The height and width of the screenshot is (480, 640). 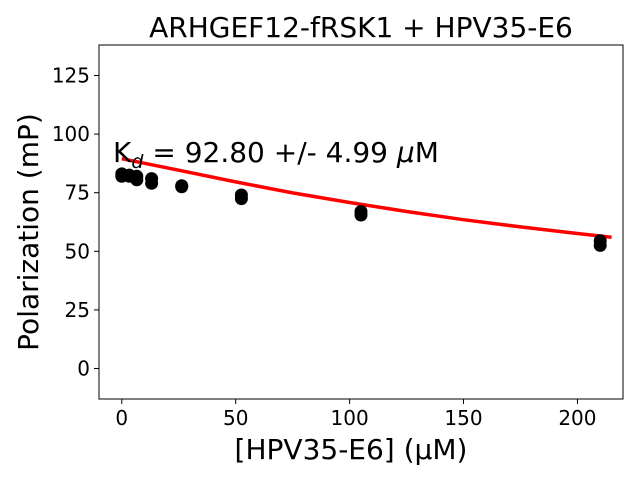 I want to click on kd-value: = 92.80 +/- 4.99, so click(x=269, y=152).